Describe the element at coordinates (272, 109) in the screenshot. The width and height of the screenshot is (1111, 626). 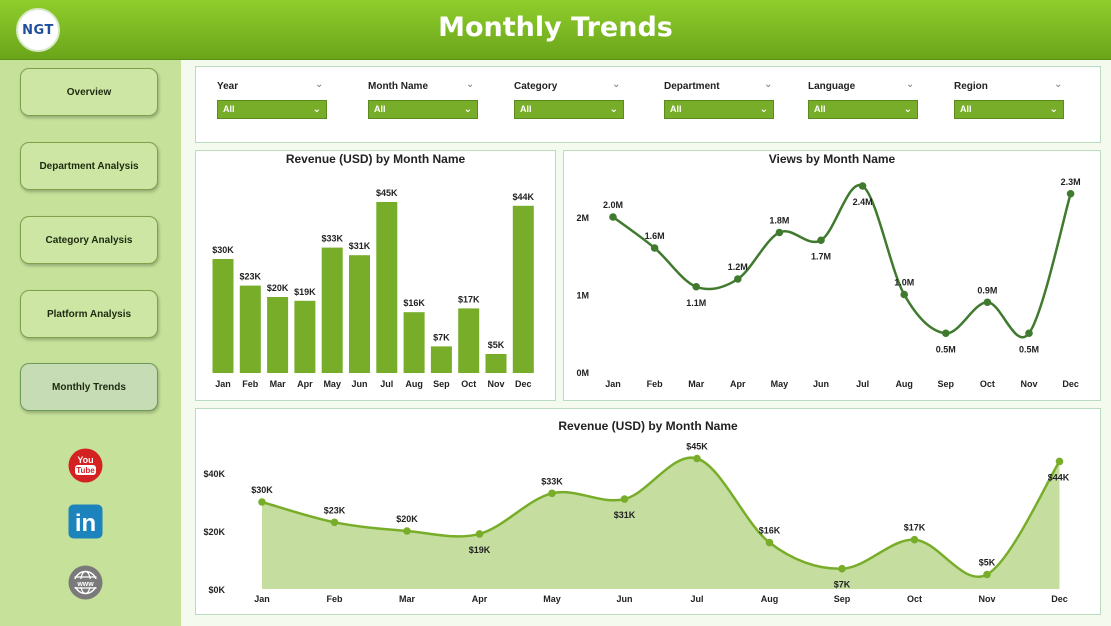
I see `filter-year-select: All ⌄` at that location.